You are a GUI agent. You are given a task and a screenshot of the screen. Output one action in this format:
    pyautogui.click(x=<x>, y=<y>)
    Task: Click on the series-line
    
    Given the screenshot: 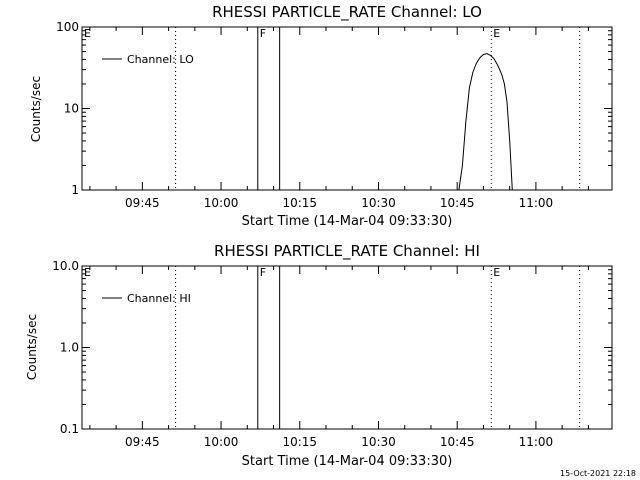 What is the action you would take?
    pyautogui.click(x=485, y=122)
    